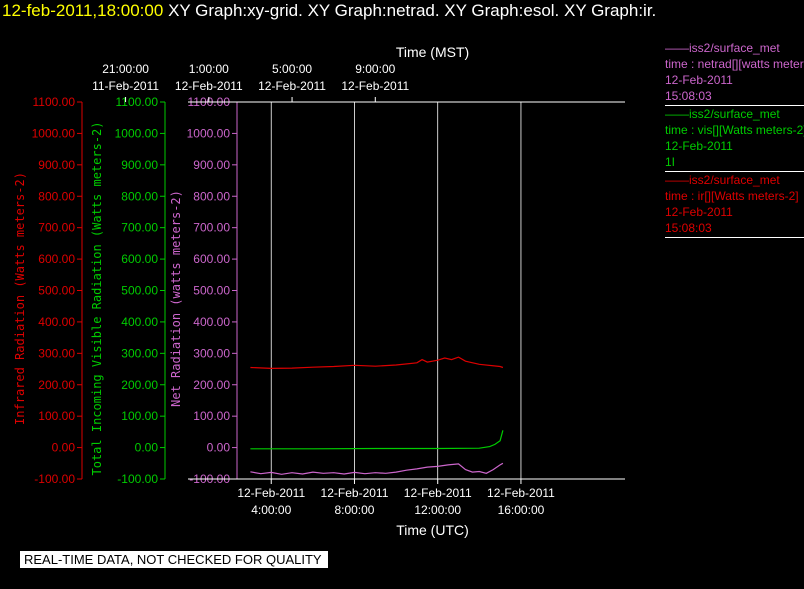 The image size is (804, 589). What do you see at coordinates (139, 385) in the screenshot?
I see `y-tick-label-vis: 200.00` at bounding box center [139, 385].